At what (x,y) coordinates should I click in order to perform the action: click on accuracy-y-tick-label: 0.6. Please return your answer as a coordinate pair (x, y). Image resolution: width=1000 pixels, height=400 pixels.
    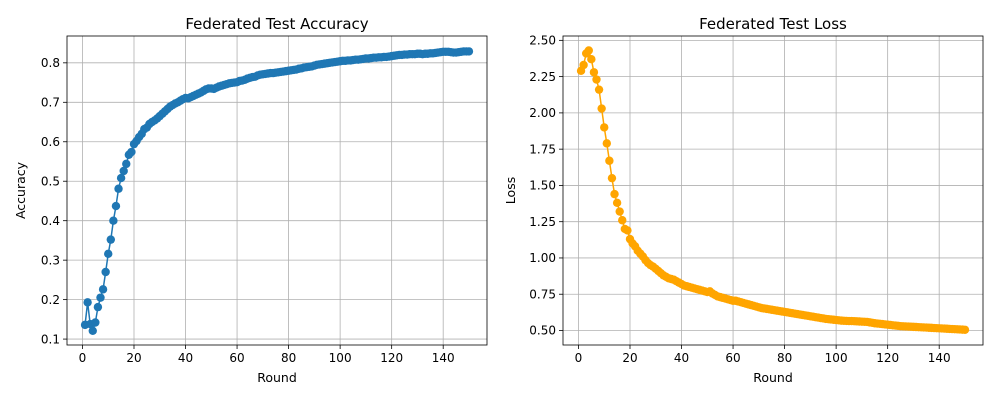
    Looking at the image, I should click on (50, 142).